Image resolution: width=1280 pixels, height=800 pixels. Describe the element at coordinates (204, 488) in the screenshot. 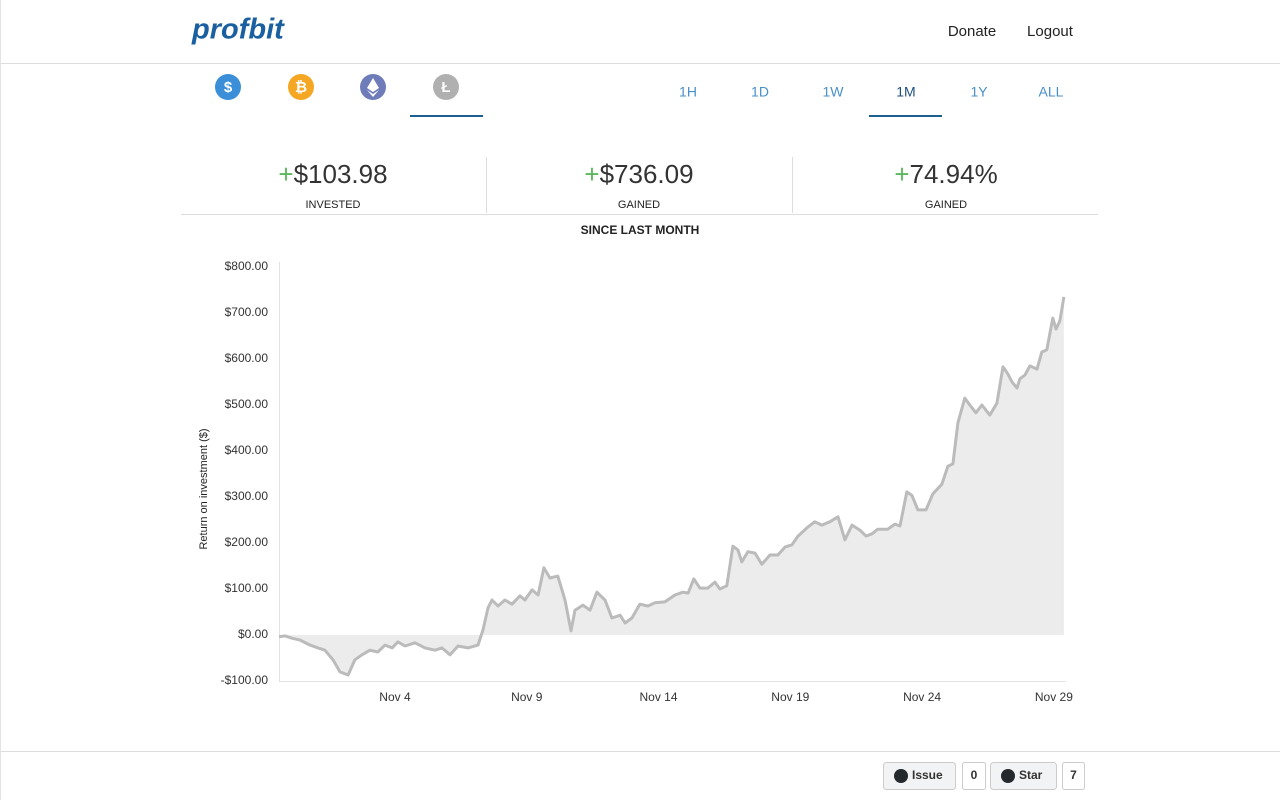

I see `y-axis-label: Return on investment ($)` at that location.